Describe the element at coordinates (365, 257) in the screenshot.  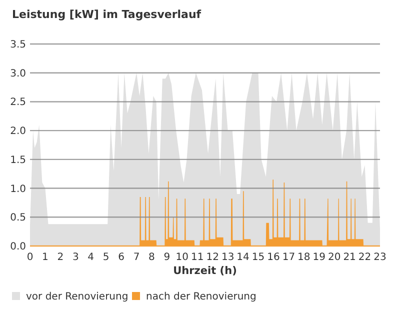
I see `x-tick-label: 22` at that location.